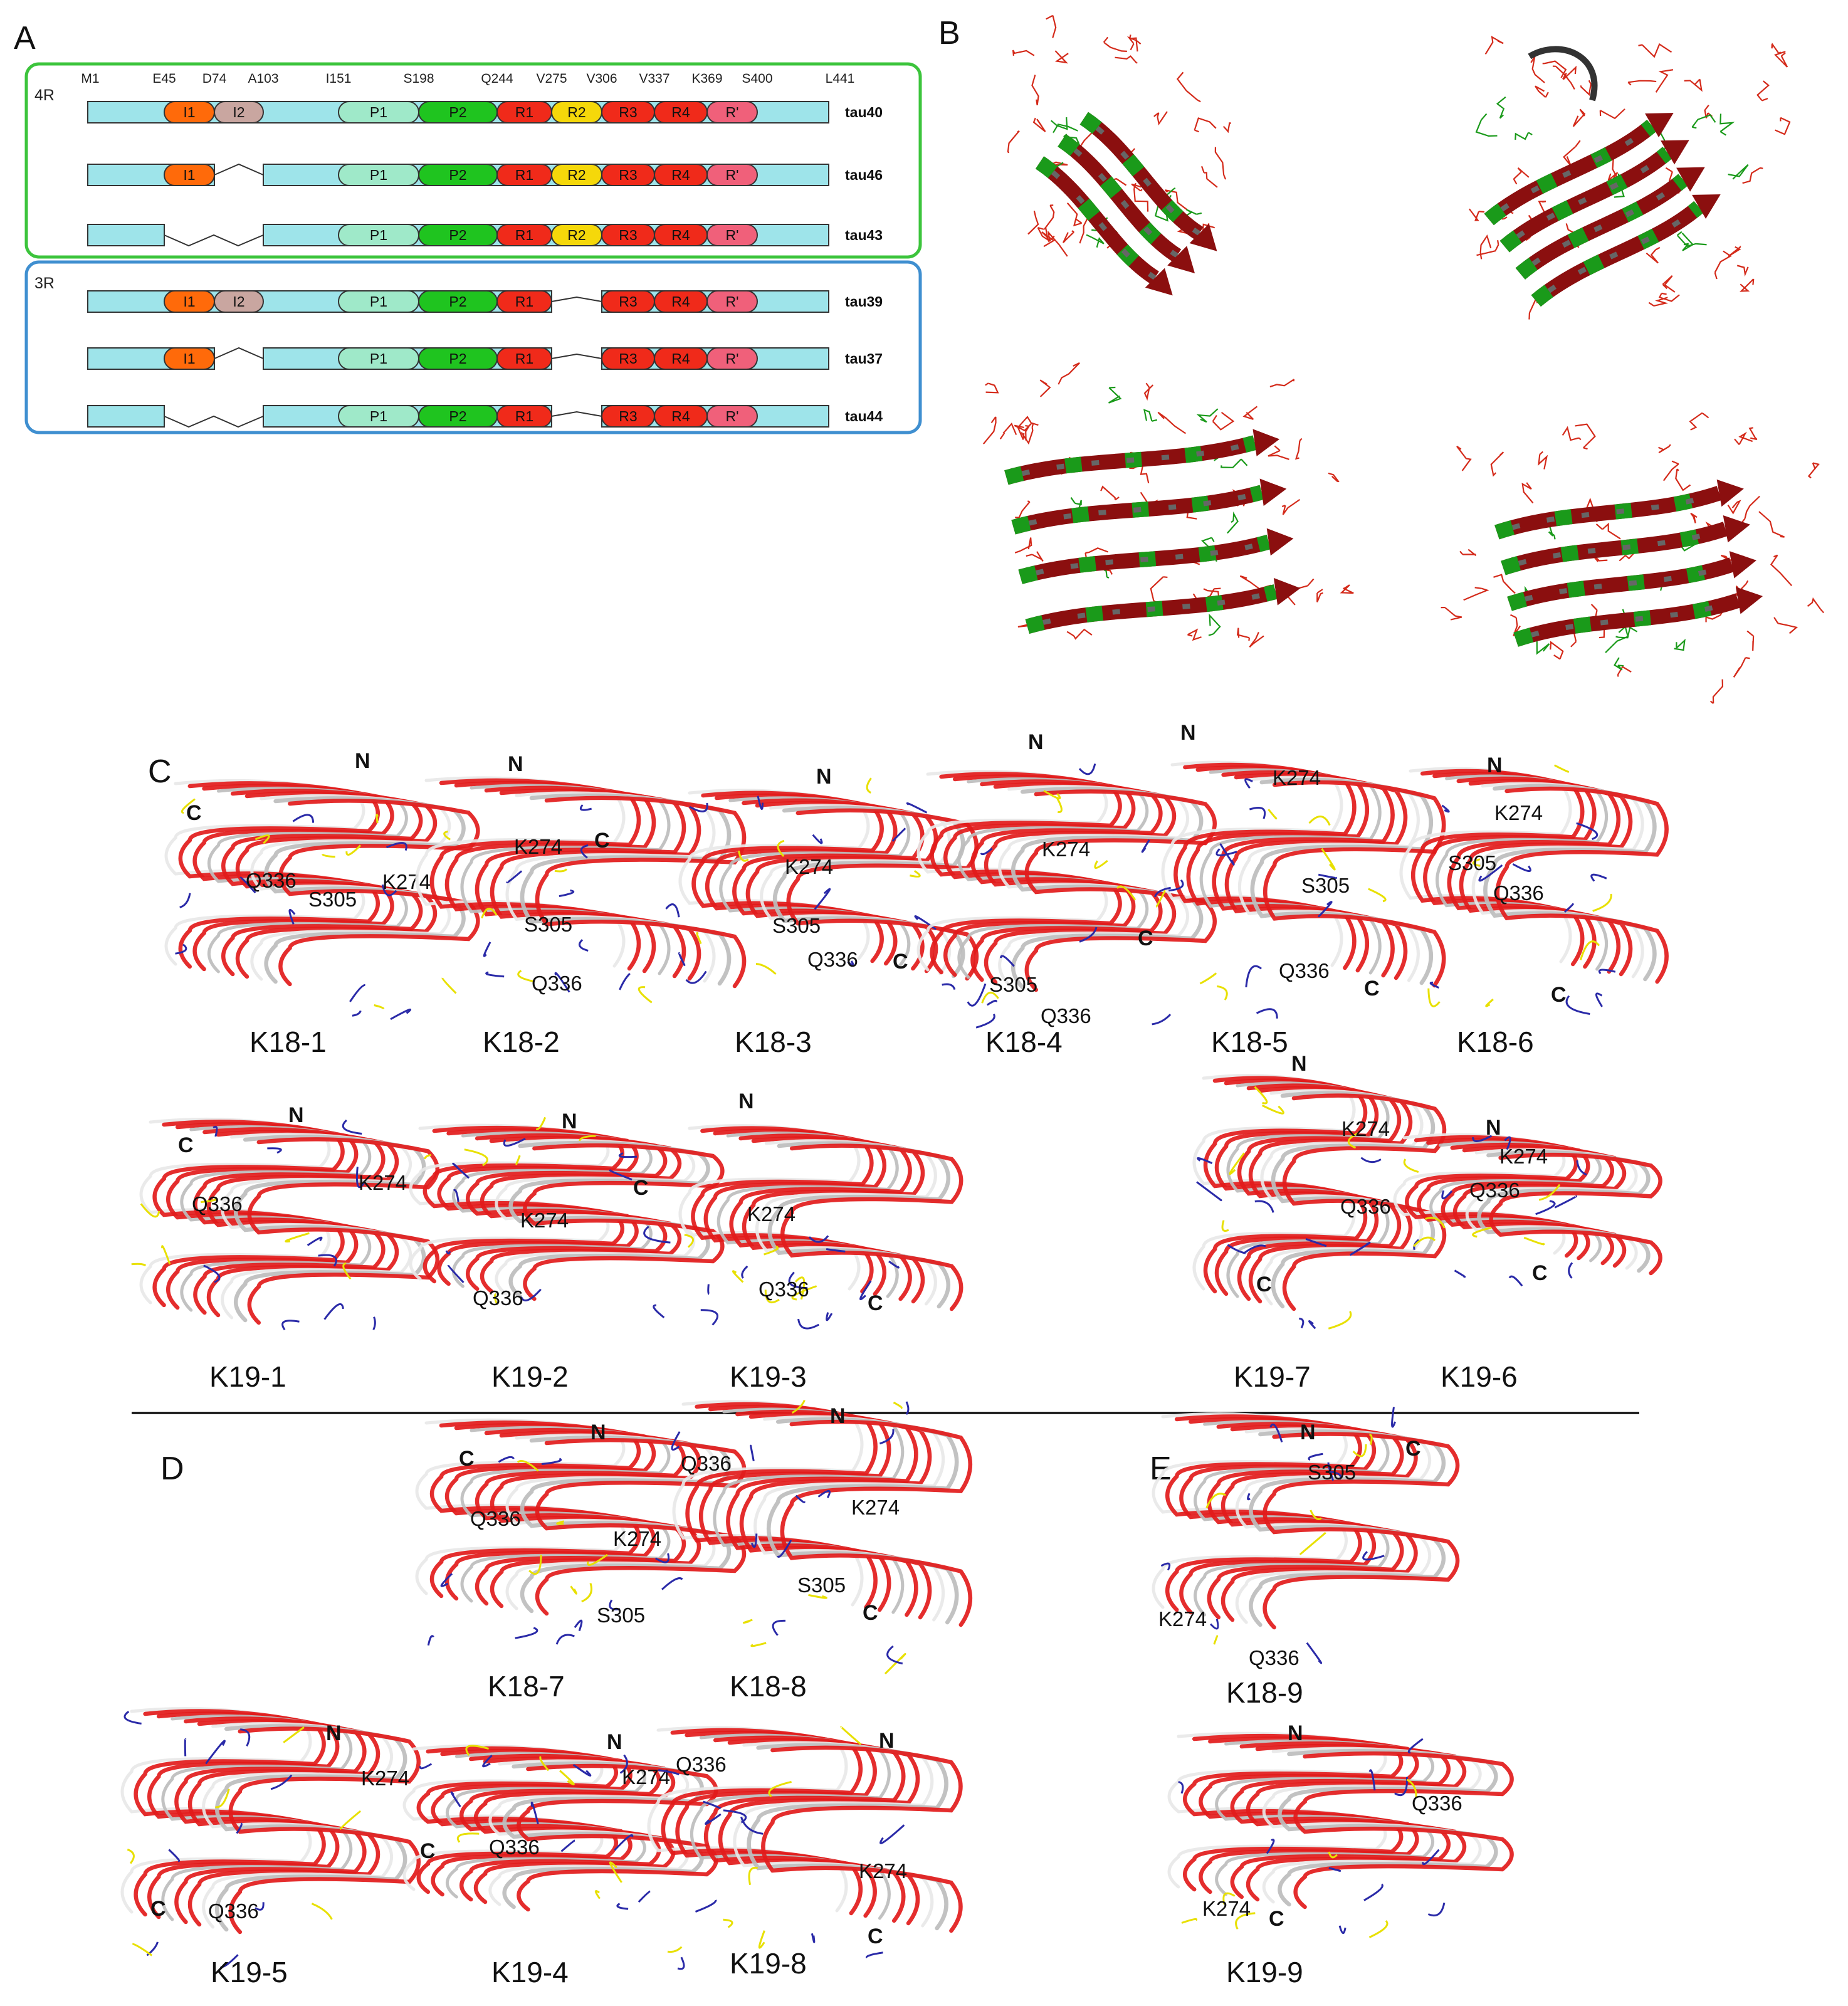 This screenshot has height=2006, width=1848. I want to click on structure-caption: K19-4, so click(530, 1972).